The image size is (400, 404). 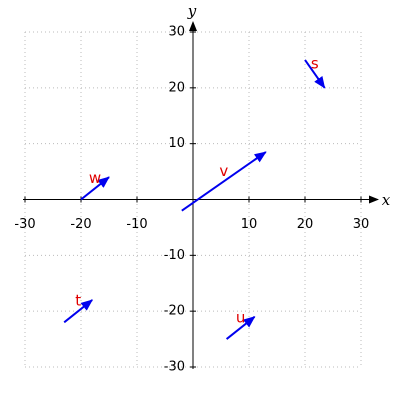 What do you see at coordinates (249, 224) in the screenshot?
I see `x-tick-label: 10` at bounding box center [249, 224].